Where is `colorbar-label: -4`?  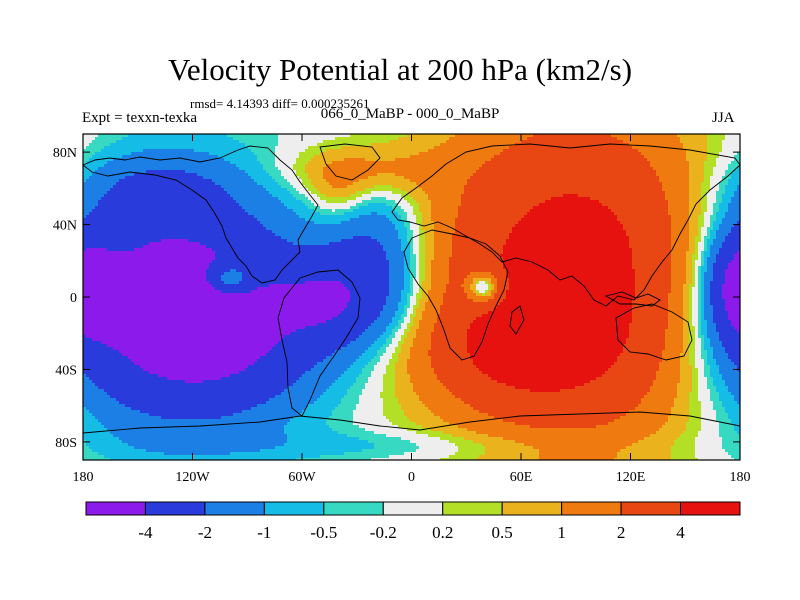
colorbar-label: -4 is located at coordinates (145, 532).